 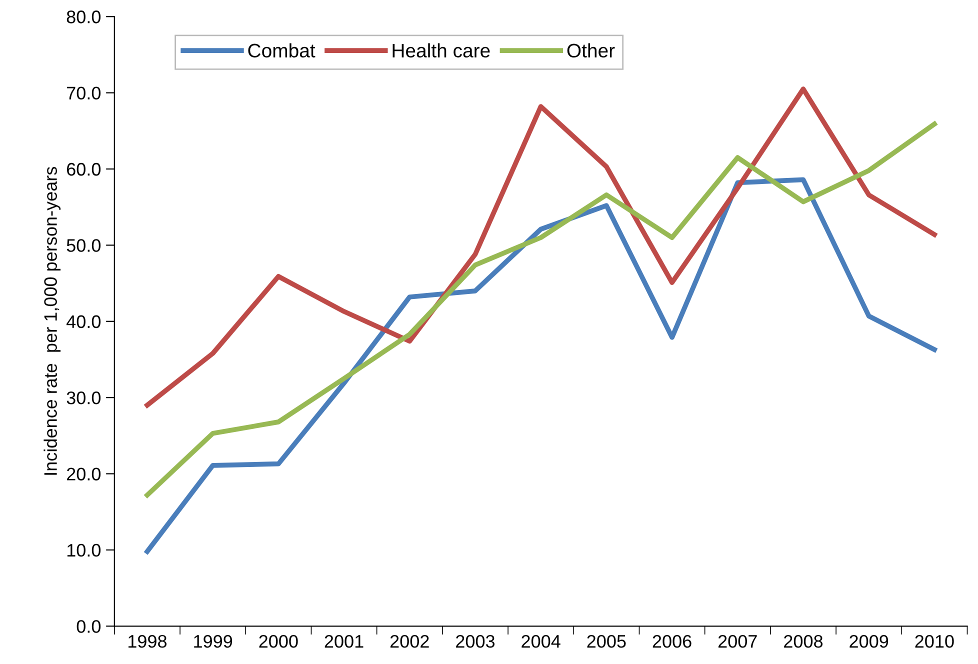 What do you see at coordinates (147, 641) in the screenshot?
I see `x-tick-label: 1998` at bounding box center [147, 641].